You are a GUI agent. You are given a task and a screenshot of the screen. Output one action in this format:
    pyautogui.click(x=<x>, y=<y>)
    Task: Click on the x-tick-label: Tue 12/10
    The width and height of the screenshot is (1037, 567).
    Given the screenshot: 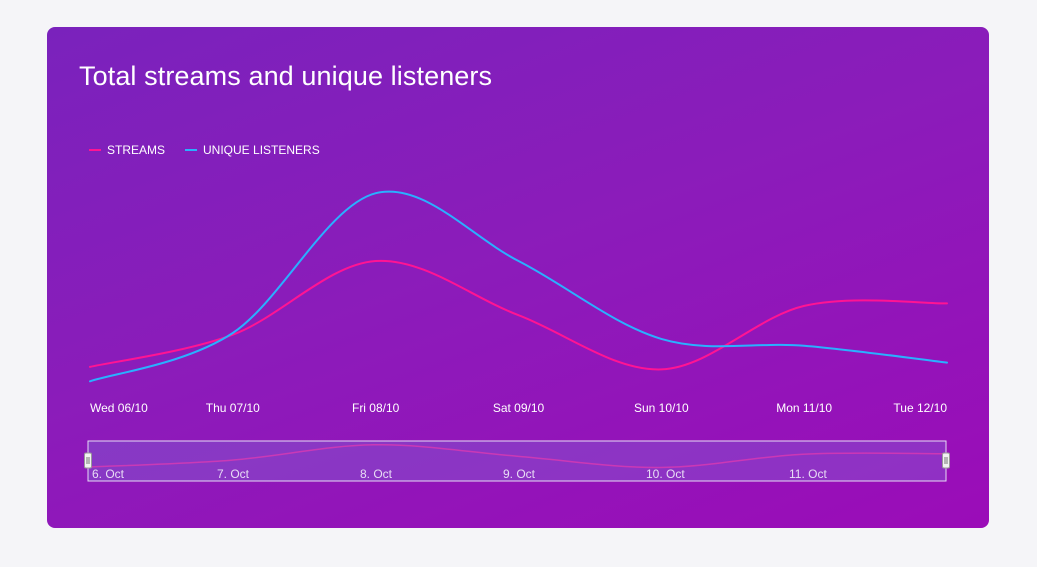 What is the action you would take?
    pyautogui.click(x=920, y=408)
    